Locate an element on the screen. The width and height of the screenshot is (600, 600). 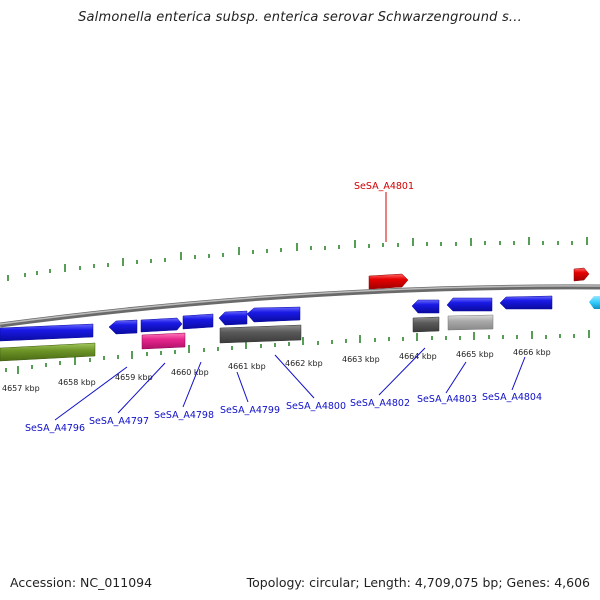
kbp-label: 4664 kbp is located at coordinates (418, 356).